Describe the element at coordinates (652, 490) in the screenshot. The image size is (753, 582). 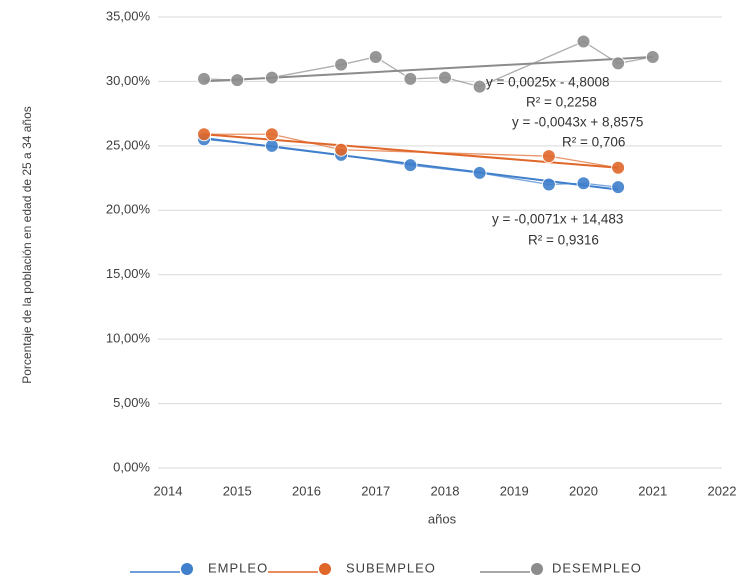
I see `x-tick-label: 2021` at that location.